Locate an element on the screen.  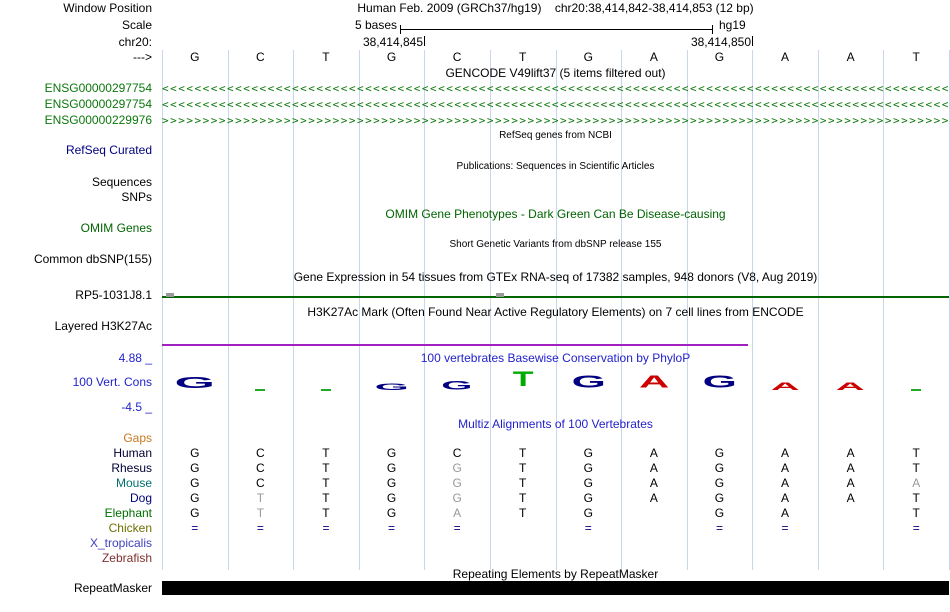
gtex-gene-label: RP5-1031J8.1 is located at coordinates (113, 295).